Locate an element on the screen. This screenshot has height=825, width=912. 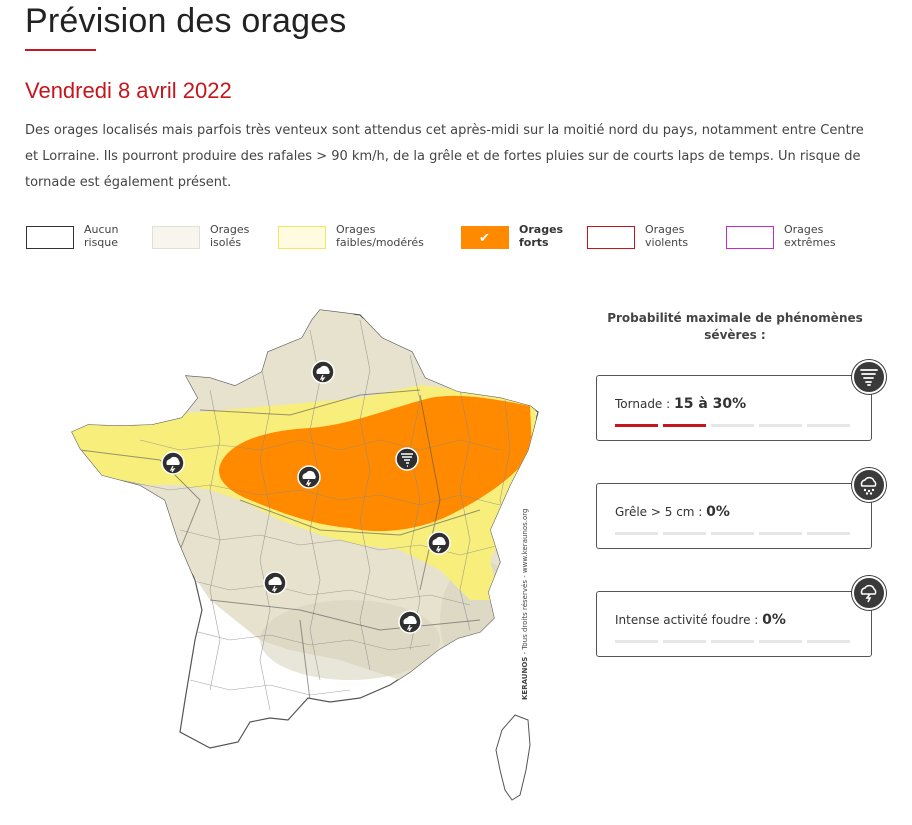
zone-strong is located at coordinates (375, 463).